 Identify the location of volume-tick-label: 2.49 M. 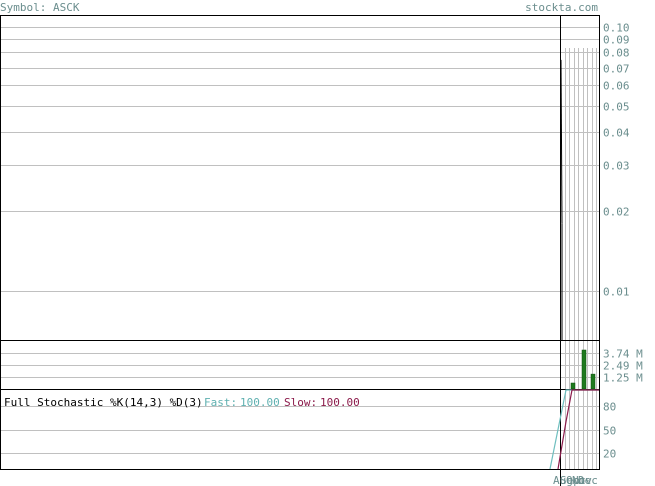
(623, 366).